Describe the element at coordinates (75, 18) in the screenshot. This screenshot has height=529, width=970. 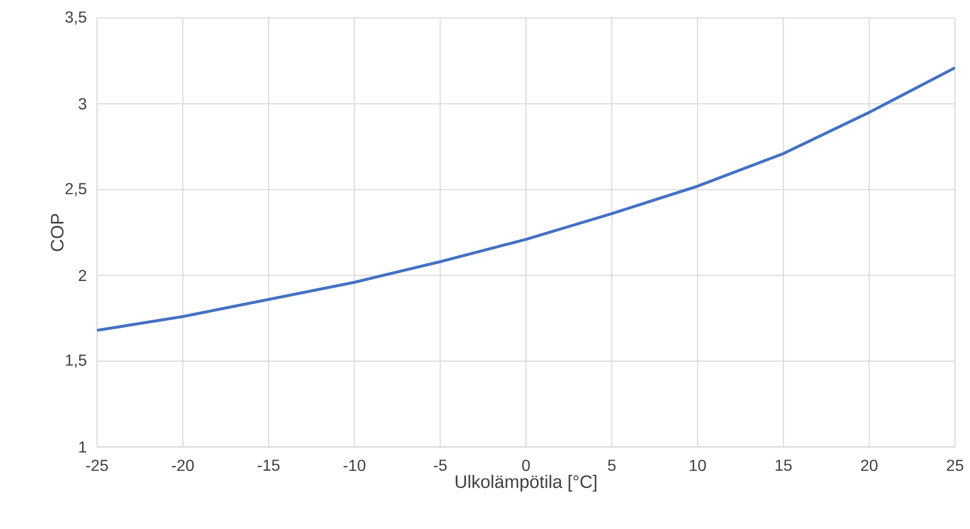
I see `y-tick-label: 3,5` at that location.